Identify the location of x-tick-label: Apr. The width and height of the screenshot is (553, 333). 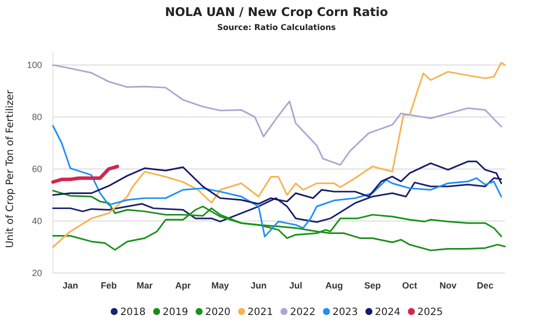
(183, 285).